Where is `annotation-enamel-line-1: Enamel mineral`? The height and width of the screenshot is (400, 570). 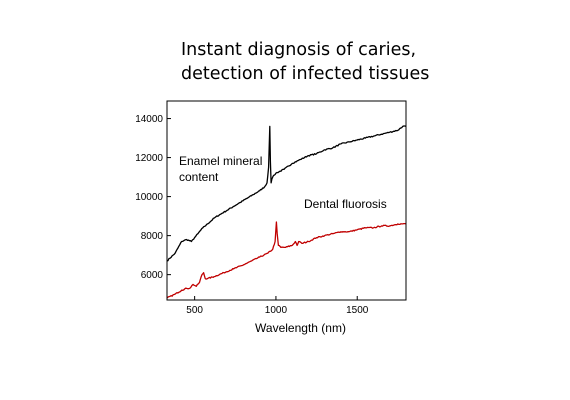 annotation-enamel-line-1: Enamel mineral is located at coordinates (220, 161).